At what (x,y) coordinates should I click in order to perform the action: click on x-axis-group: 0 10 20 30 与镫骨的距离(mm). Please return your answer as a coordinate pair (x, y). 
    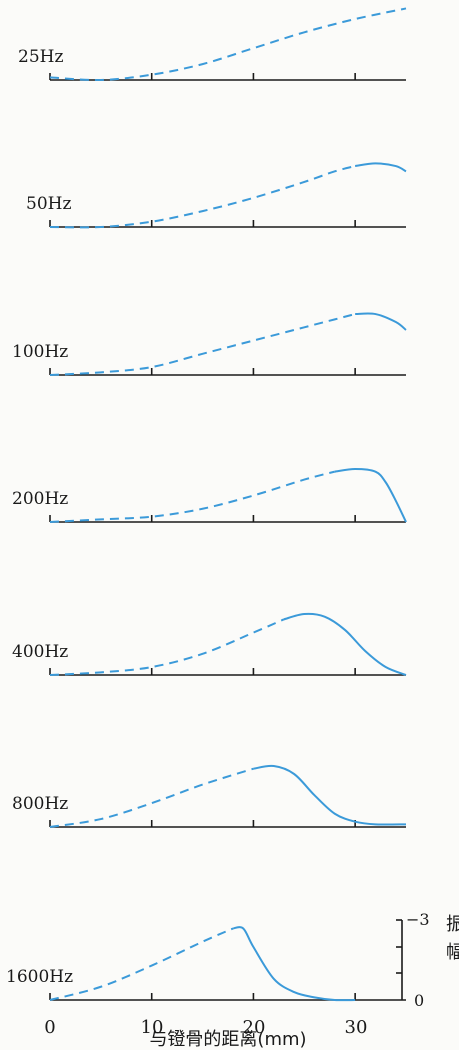
    Looking at the image, I should click on (205, 1033).